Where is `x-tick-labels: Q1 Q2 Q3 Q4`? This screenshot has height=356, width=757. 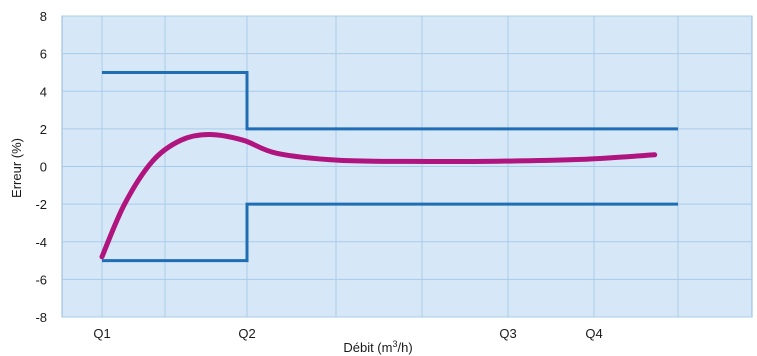 x-tick-labels: Q1 Q2 Q3 Q4 is located at coordinates (347, 333).